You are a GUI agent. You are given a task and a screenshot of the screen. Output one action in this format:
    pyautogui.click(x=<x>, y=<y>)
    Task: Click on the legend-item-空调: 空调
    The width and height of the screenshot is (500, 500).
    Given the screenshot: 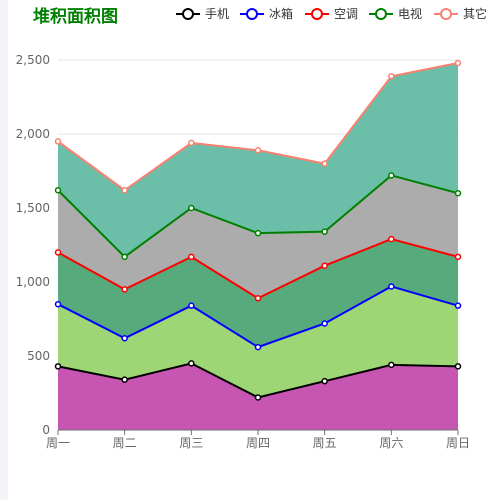 What is the action you would take?
    pyautogui.click(x=331, y=14)
    